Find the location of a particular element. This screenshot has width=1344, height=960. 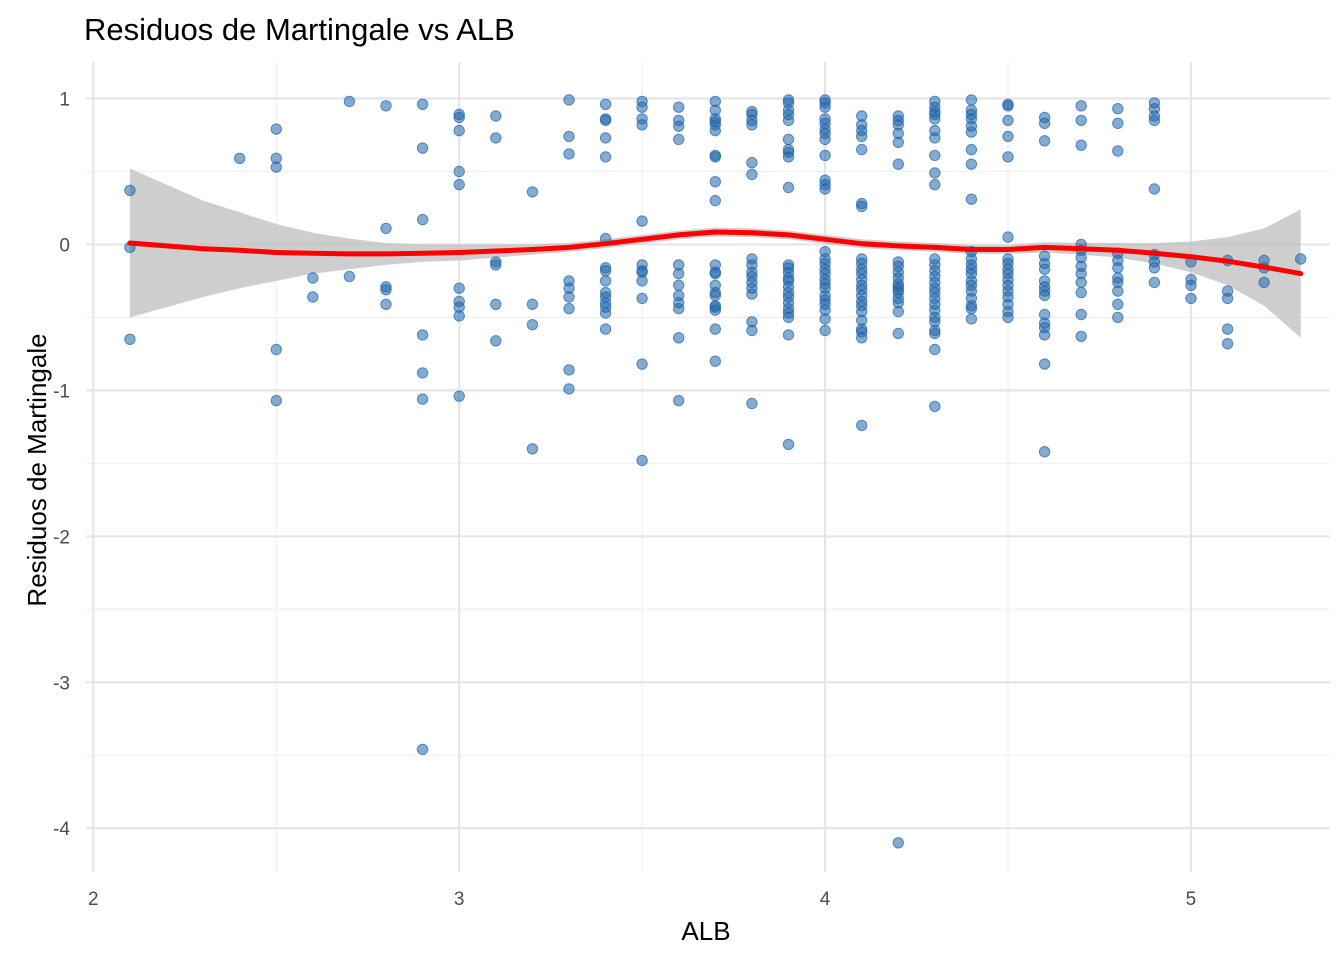

x-tick-label: 4 is located at coordinates (825, 899).